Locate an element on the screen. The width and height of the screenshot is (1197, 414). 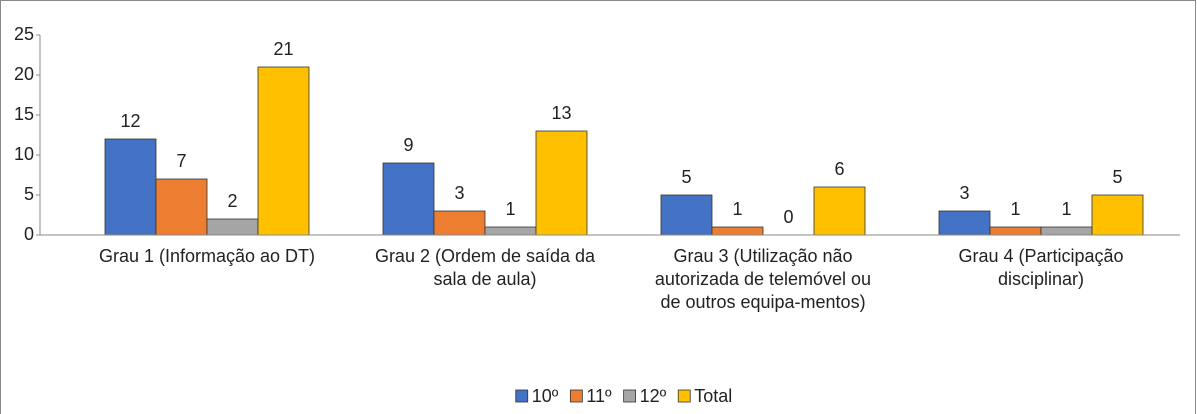
data-label: 0 is located at coordinates (788, 217).